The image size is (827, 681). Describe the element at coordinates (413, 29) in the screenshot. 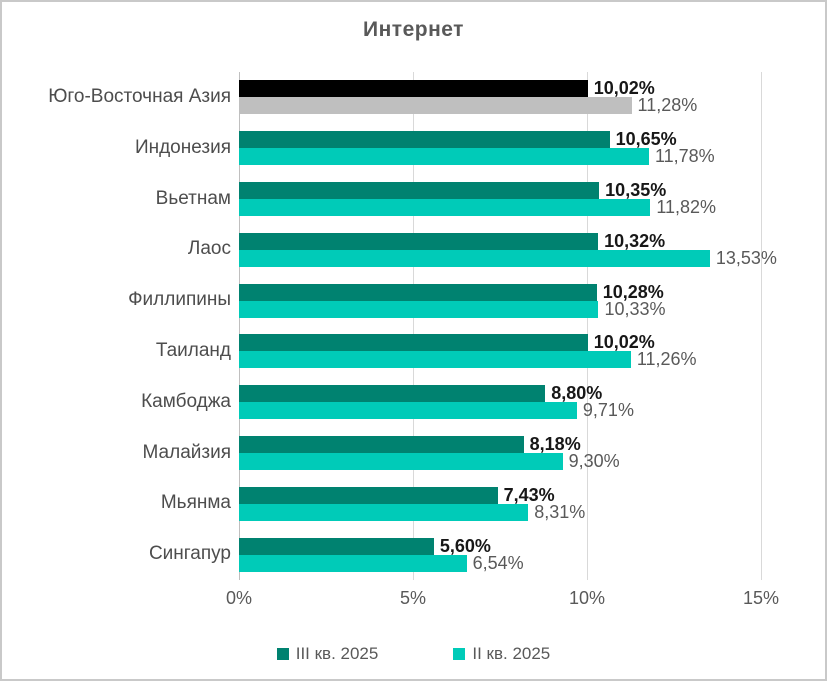

I see `chart-title: Интернет` at that location.